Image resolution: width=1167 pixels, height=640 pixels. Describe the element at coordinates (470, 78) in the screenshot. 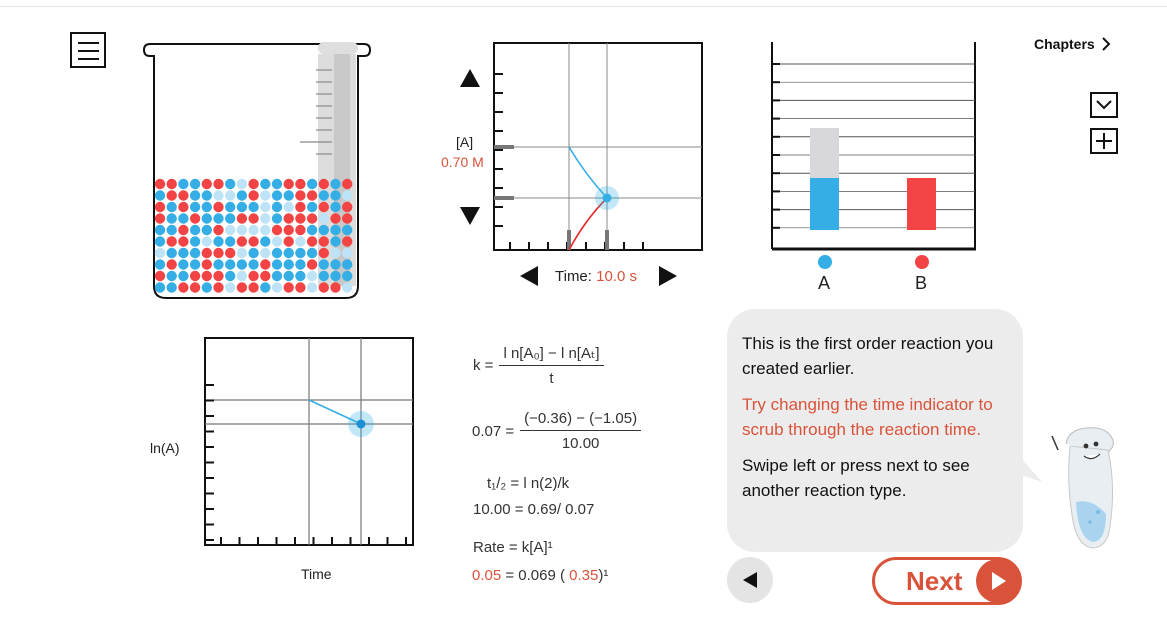

I see `increase-concentration-button` at that location.